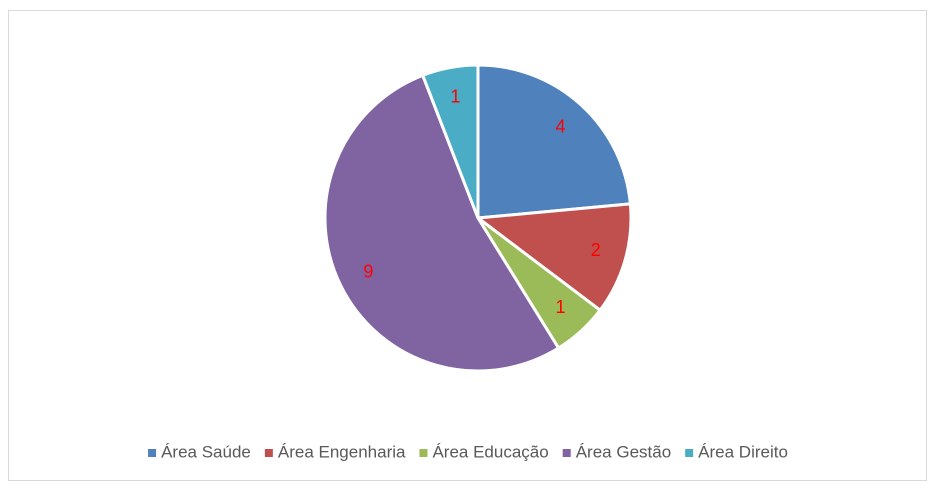 The image size is (936, 493). What do you see at coordinates (490, 451) in the screenshot?
I see `legend-label: Área Educação` at bounding box center [490, 451].